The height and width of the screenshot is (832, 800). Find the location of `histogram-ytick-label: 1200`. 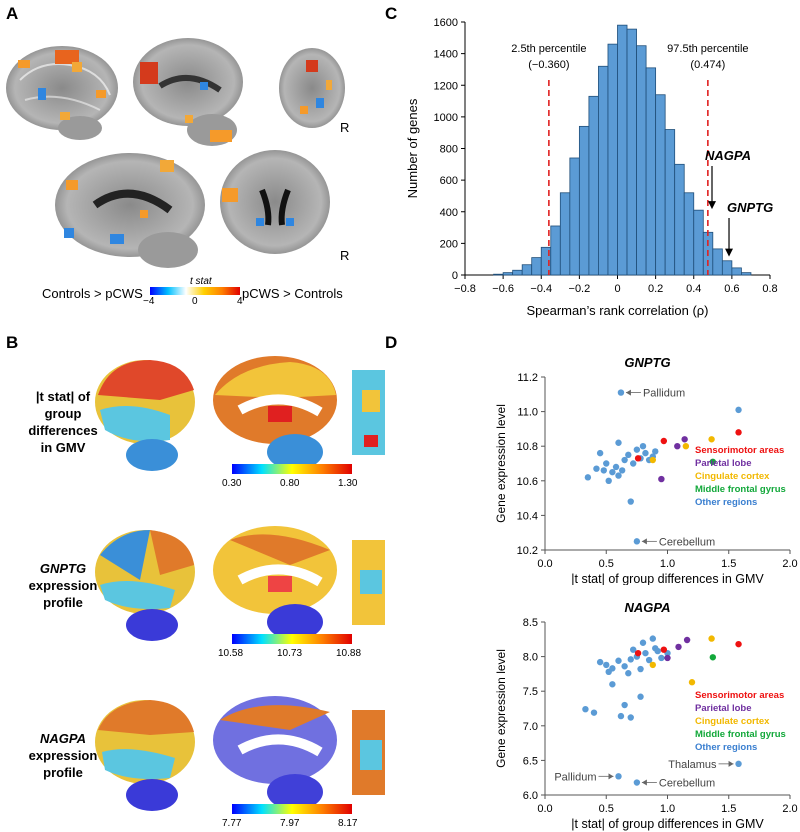

histogram-ytick-label: 1200 is located at coordinates (446, 86).